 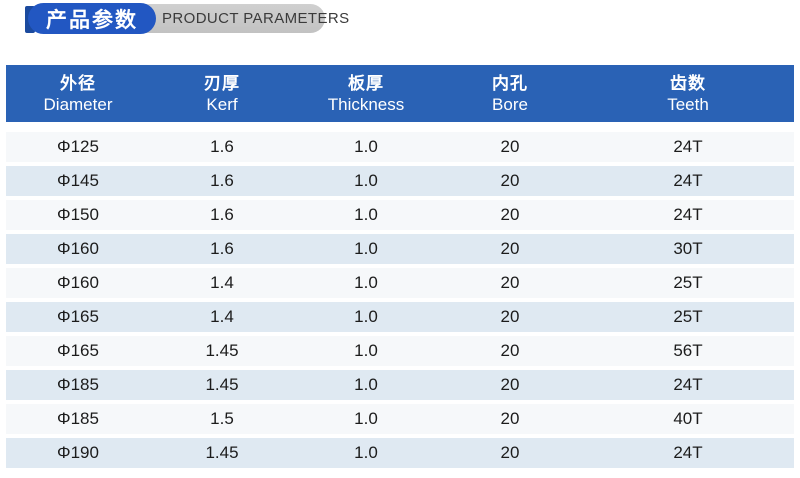 I want to click on header-label-zh-thickness: 板厚, so click(x=366, y=83).